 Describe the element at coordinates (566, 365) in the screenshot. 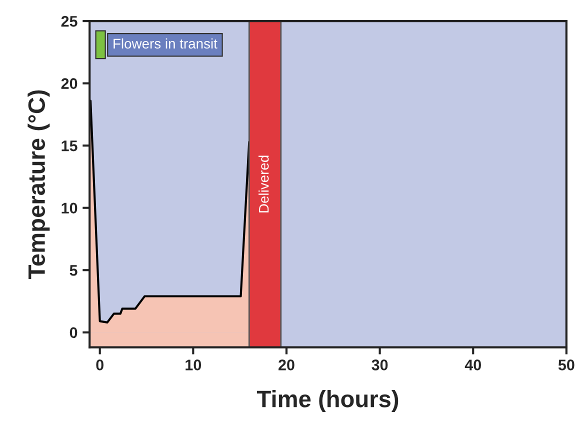

I see `x-tick-label: 50` at that location.